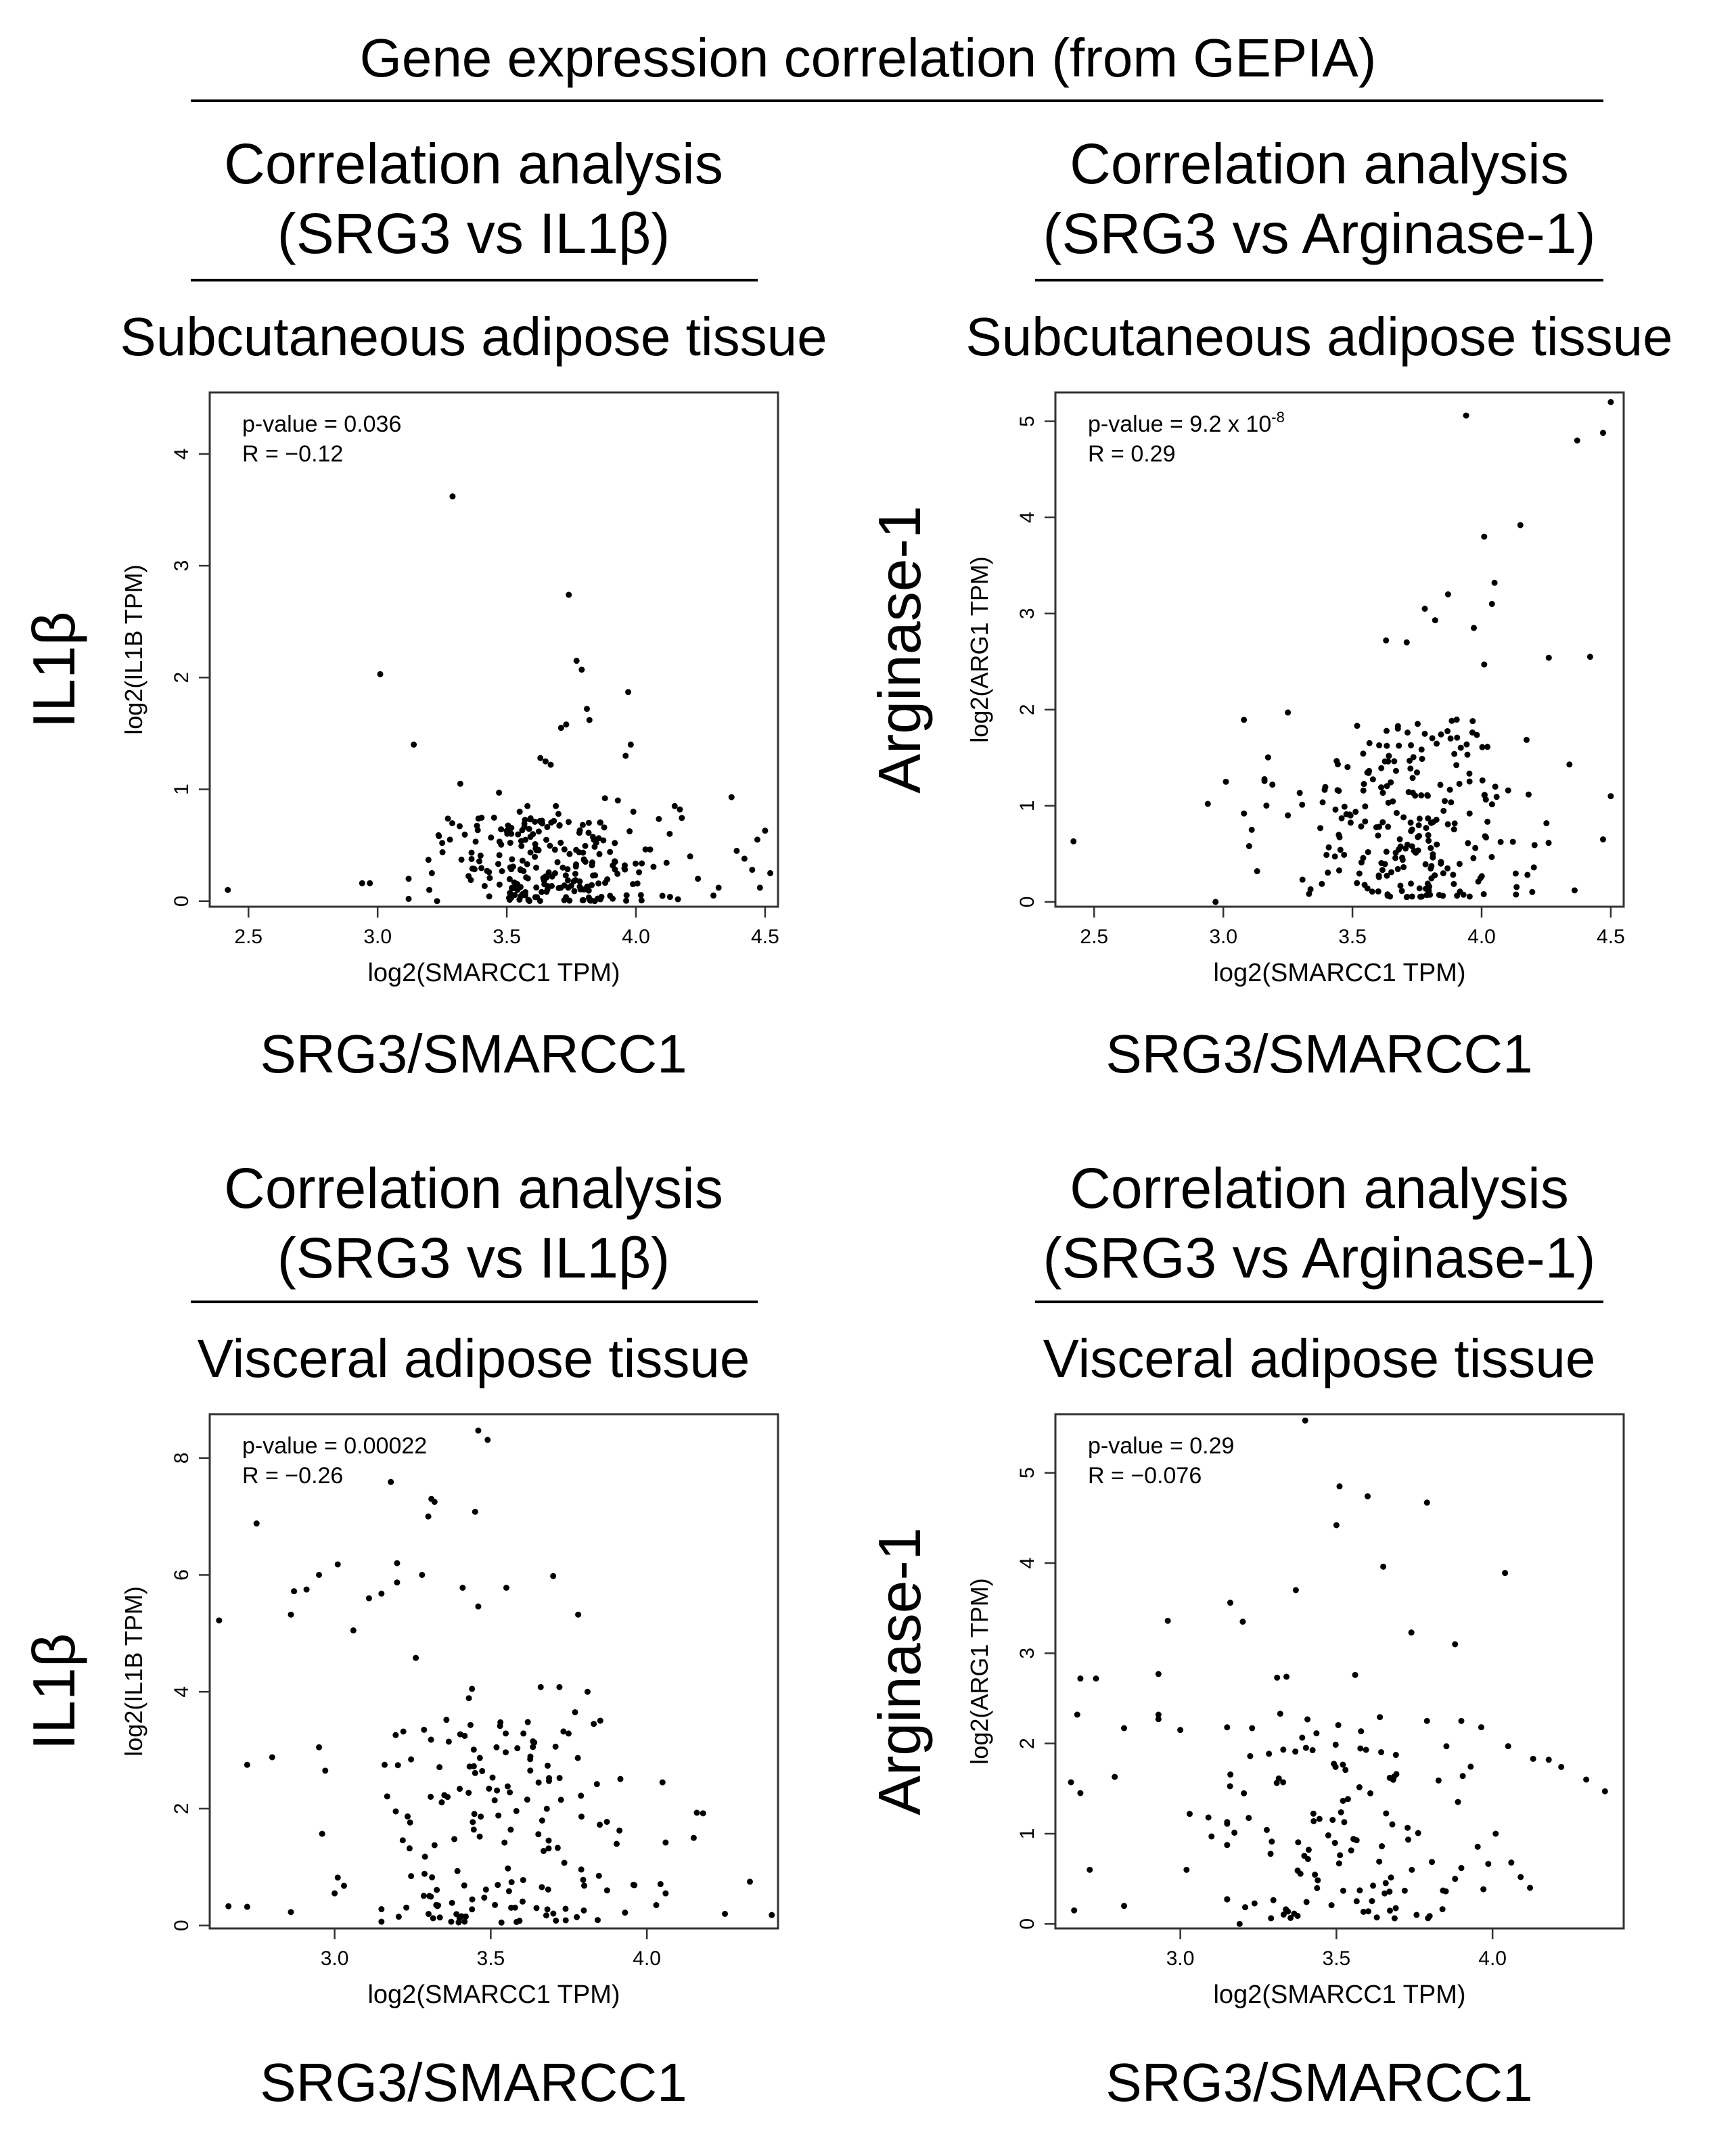  I want to click on panel-d-analysis-title: Correlation analysis, so click(1319, 1188).